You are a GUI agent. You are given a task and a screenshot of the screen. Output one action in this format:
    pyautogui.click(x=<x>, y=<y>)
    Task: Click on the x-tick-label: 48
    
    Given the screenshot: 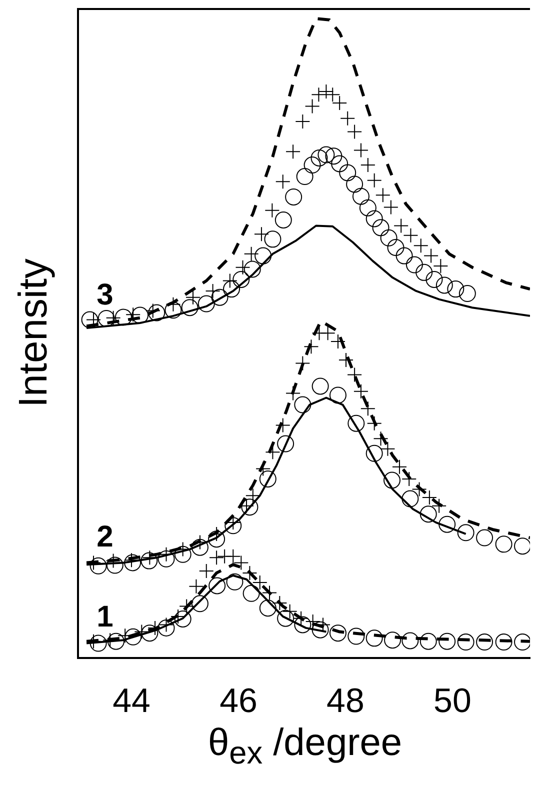 What is the action you would take?
    pyautogui.click(x=345, y=701)
    